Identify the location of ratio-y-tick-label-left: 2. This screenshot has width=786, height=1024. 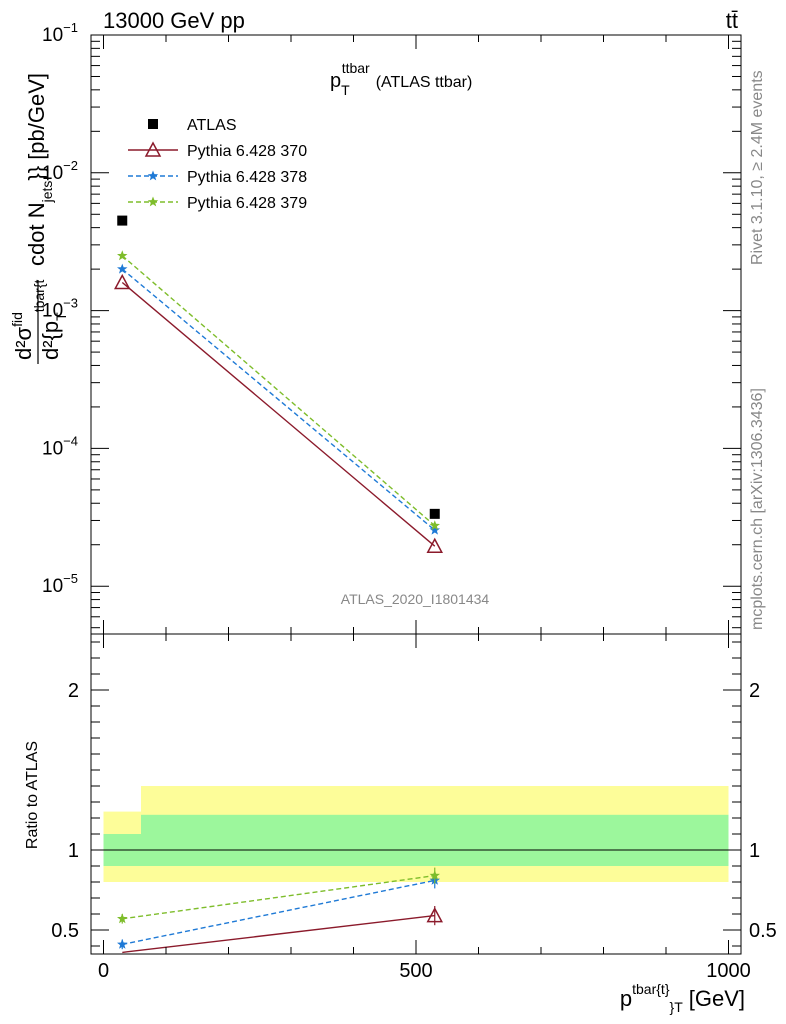
(73, 691).